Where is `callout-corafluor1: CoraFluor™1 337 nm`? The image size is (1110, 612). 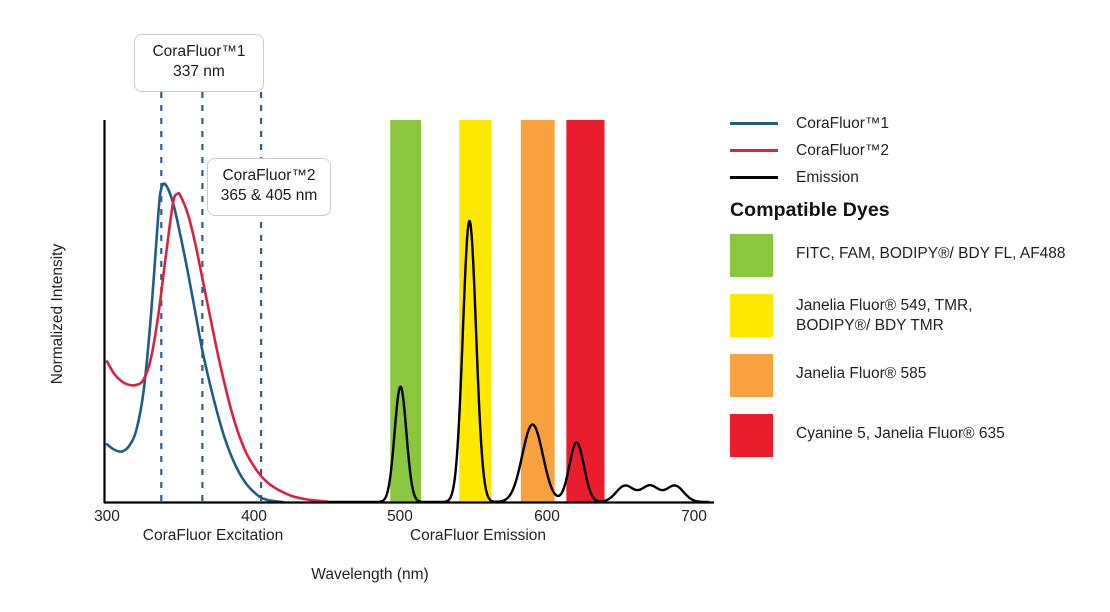 callout-corafluor1: CoraFluor™1 337 nm is located at coordinates (199, 63).